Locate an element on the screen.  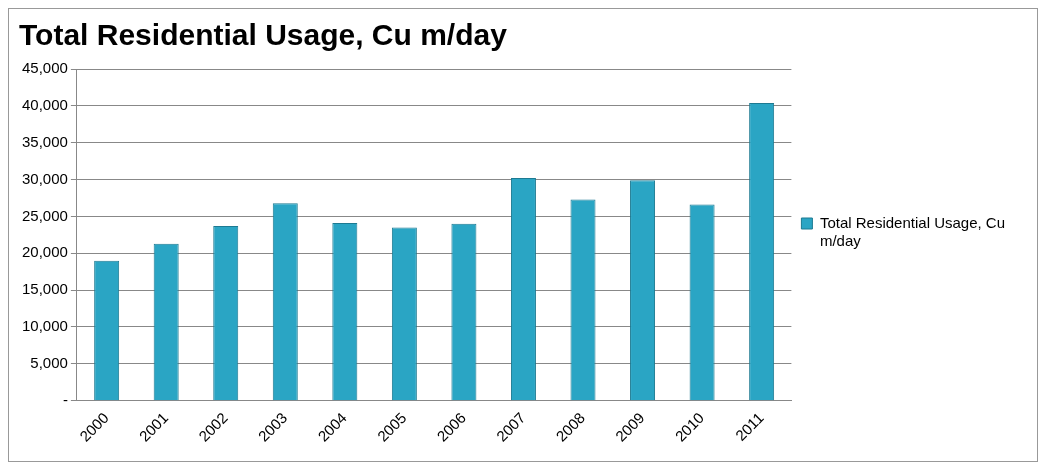
y-tick-label: - is located at coordinates (65, 399).